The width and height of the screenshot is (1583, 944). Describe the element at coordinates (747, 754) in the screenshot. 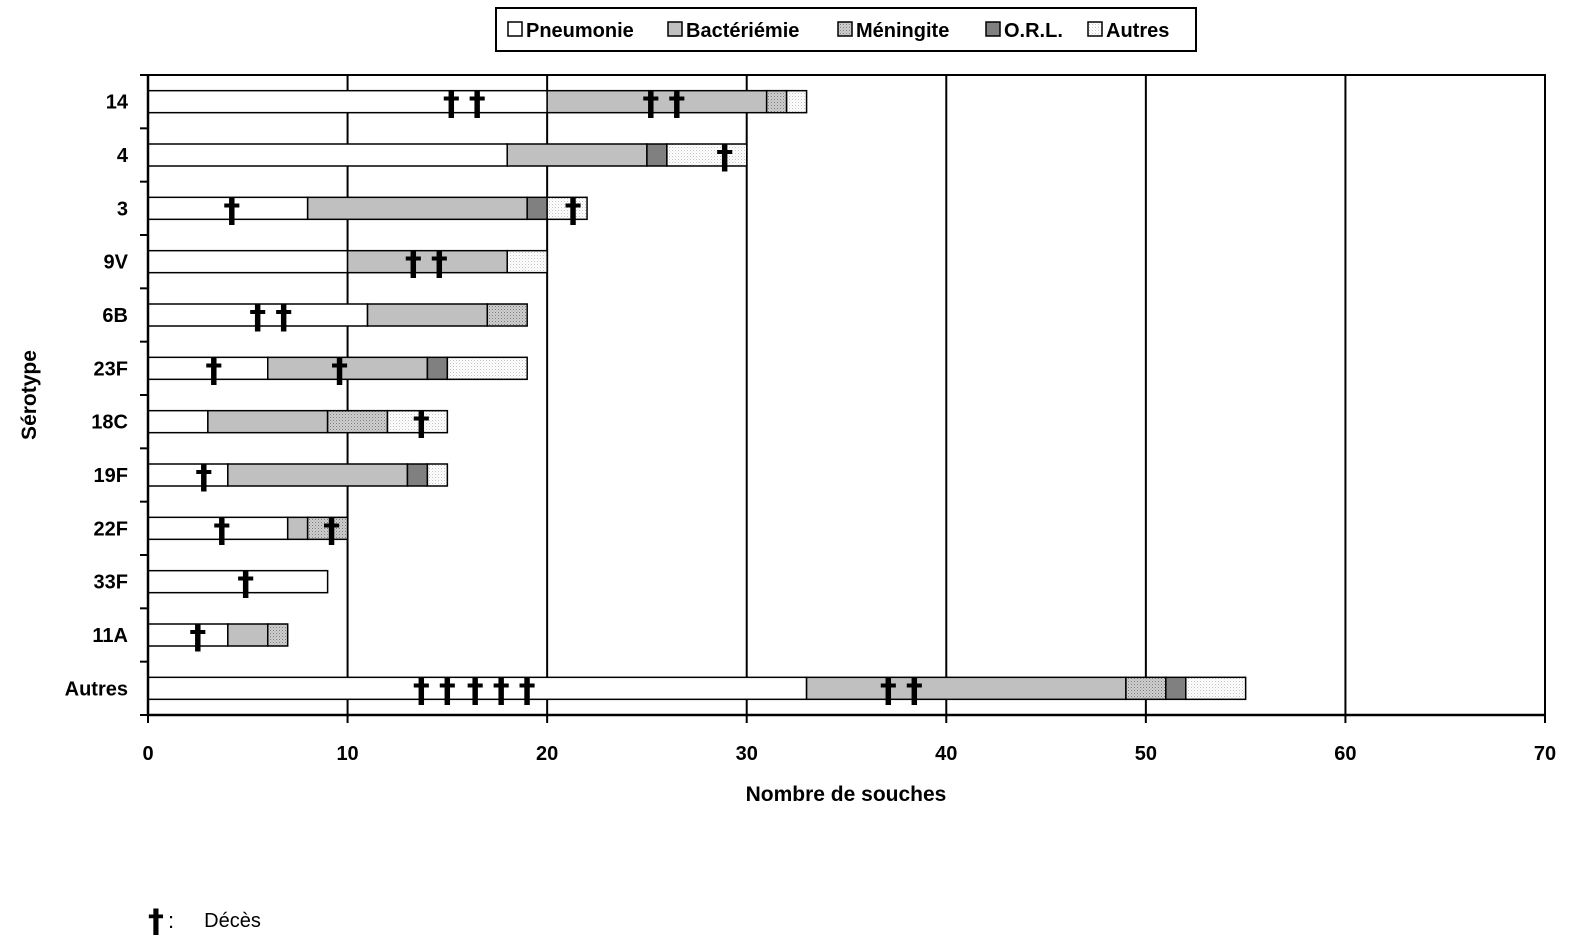

I see `x-tick-label: 30` at that location.